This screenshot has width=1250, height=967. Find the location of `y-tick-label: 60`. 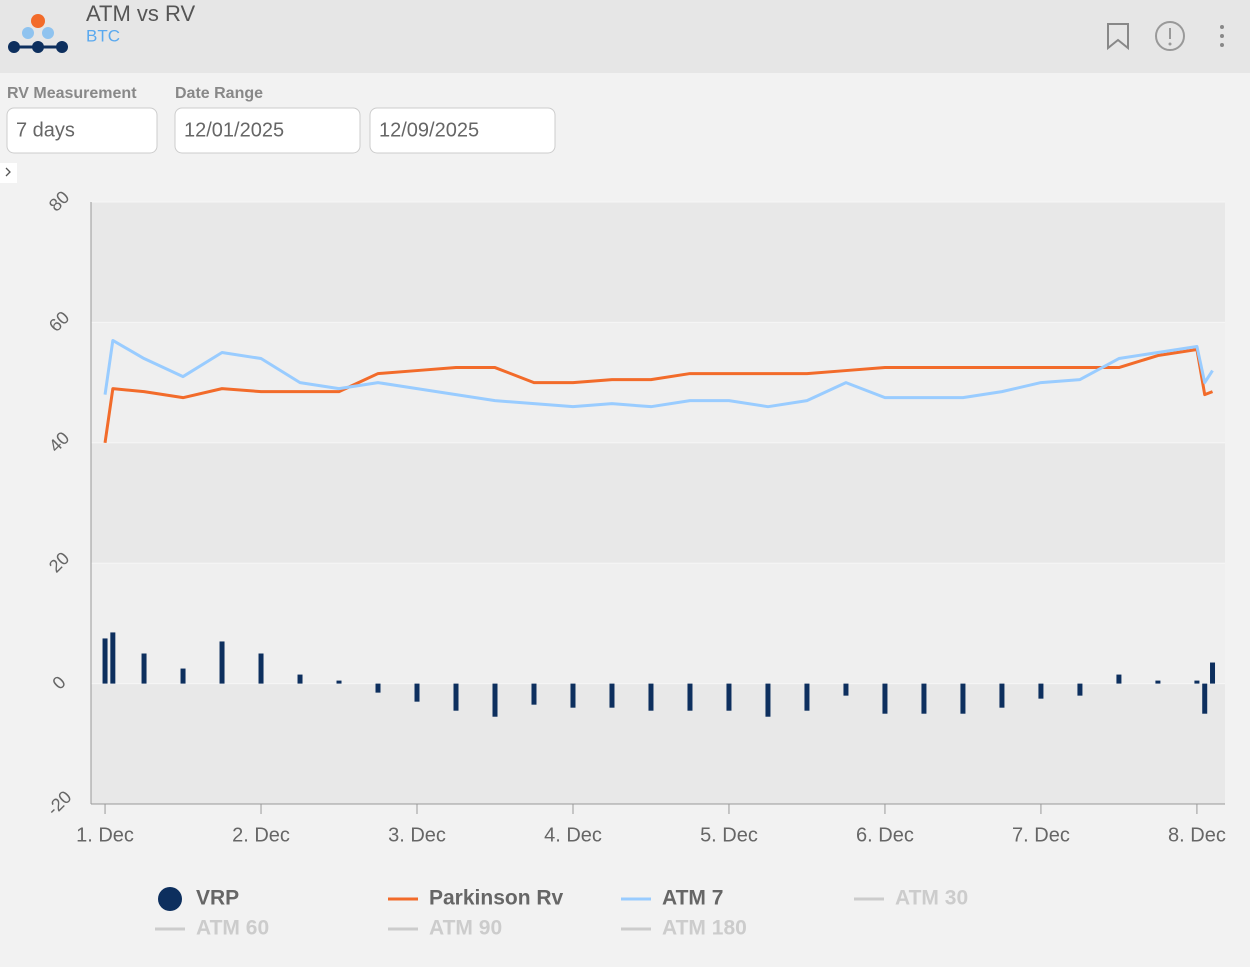

y-tick-label: 60 is located at coordinates (59, 321).